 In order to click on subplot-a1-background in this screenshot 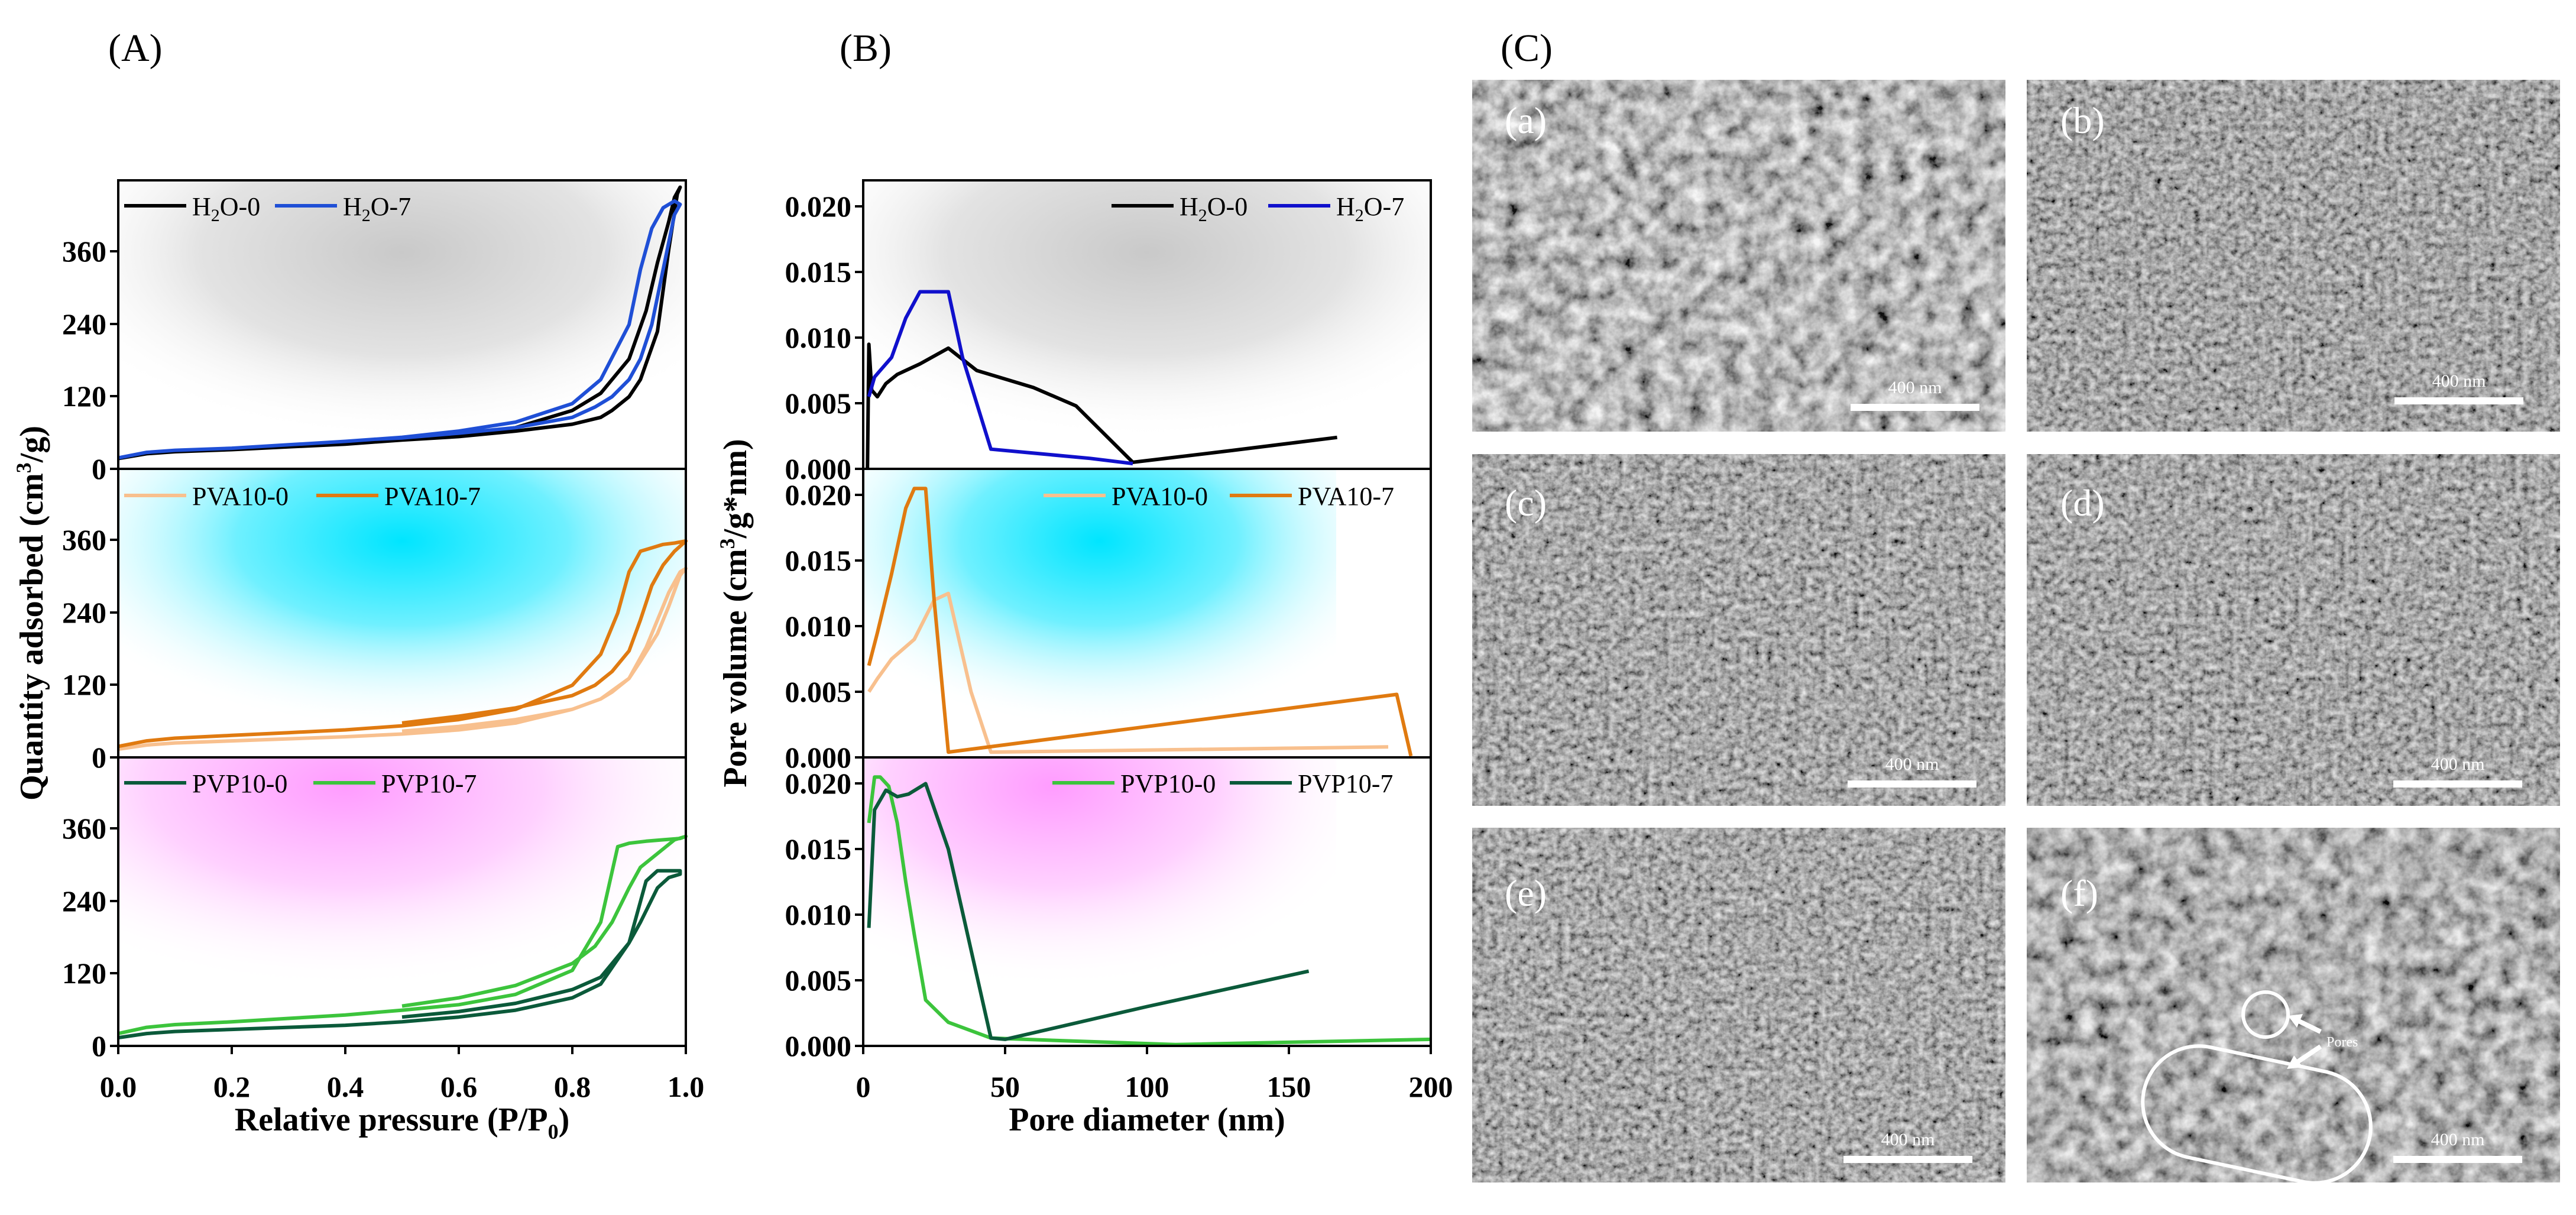, I will do `click(402, 324)`.